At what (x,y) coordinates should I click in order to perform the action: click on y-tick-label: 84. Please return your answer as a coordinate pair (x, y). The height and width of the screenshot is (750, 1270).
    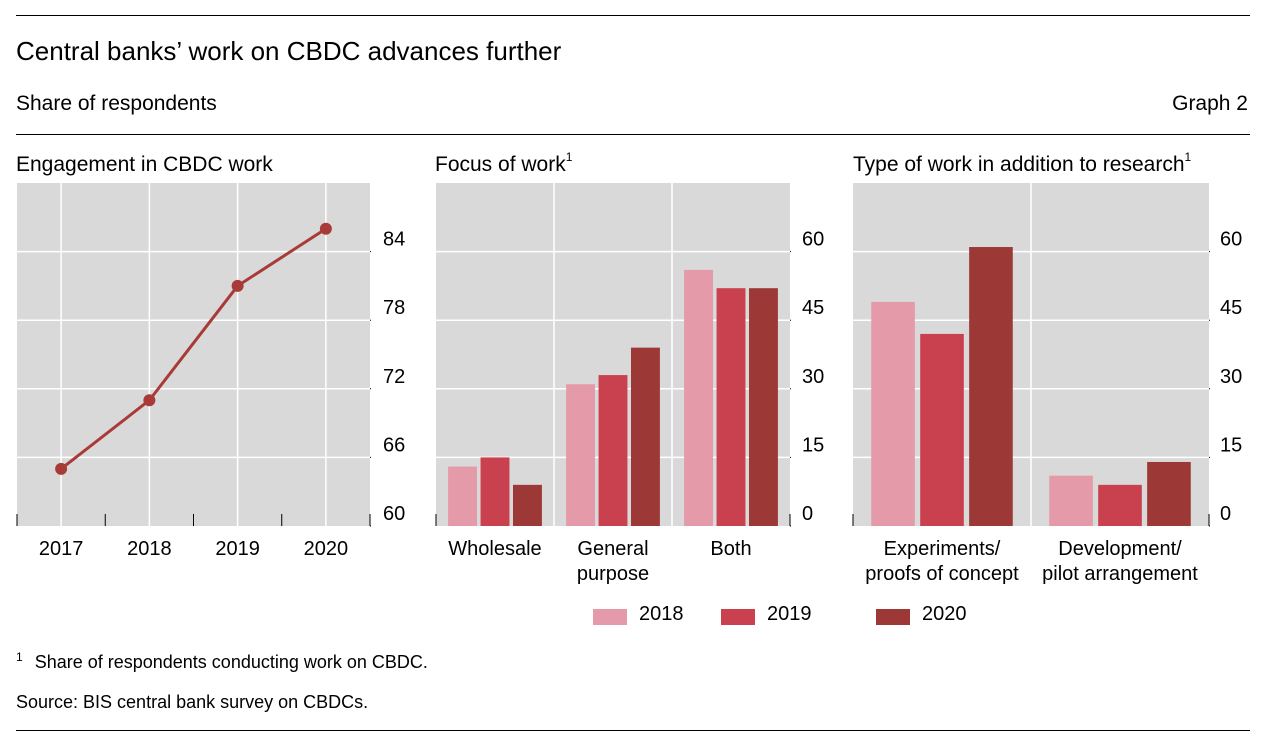
    Looking at the image, I should click on (394, 240).